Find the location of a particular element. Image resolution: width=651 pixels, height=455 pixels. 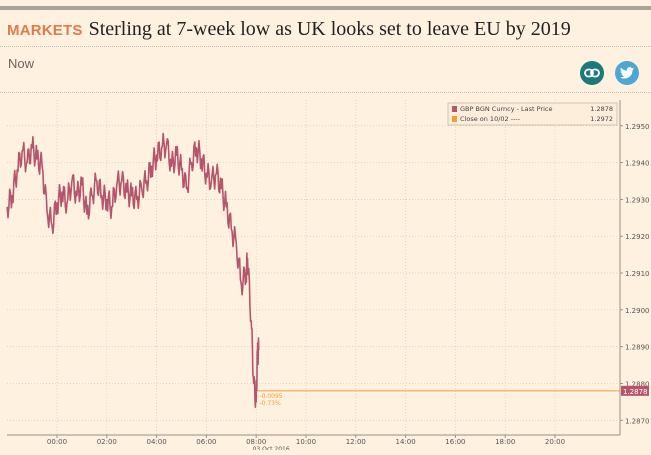

change-annotation: -0.73% is located at coordinates (270, 403).